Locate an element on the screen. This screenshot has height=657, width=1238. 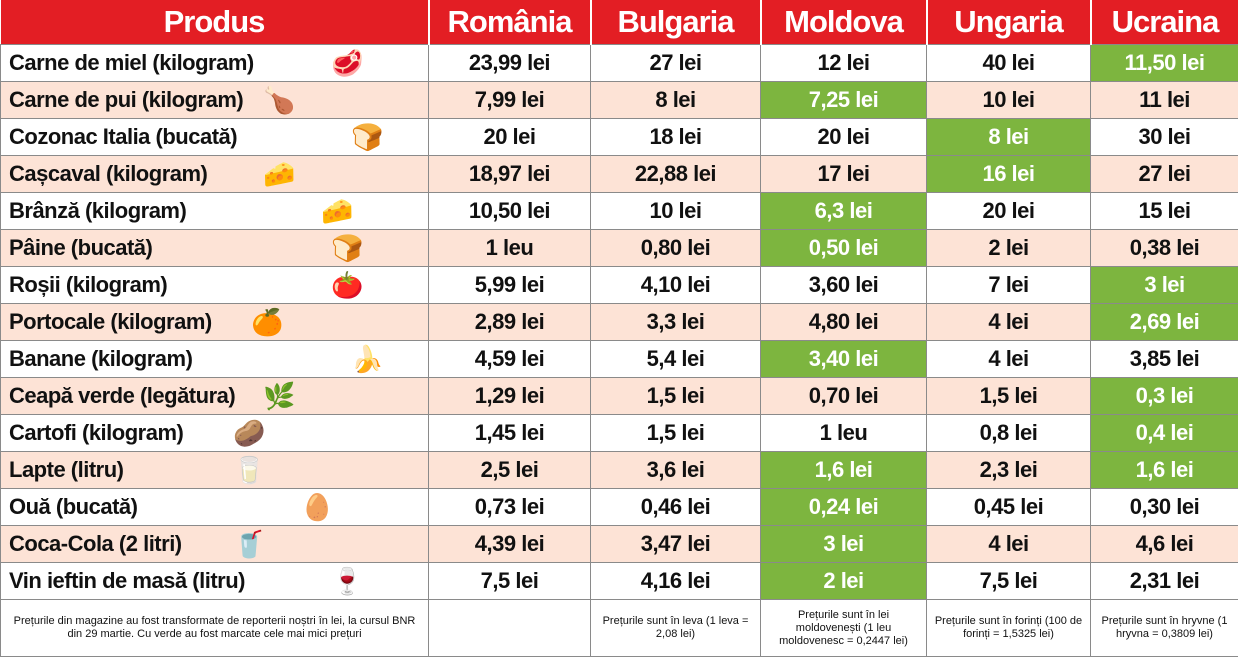
price-romania: 5,99 lei is located at coordinates (510, 285).